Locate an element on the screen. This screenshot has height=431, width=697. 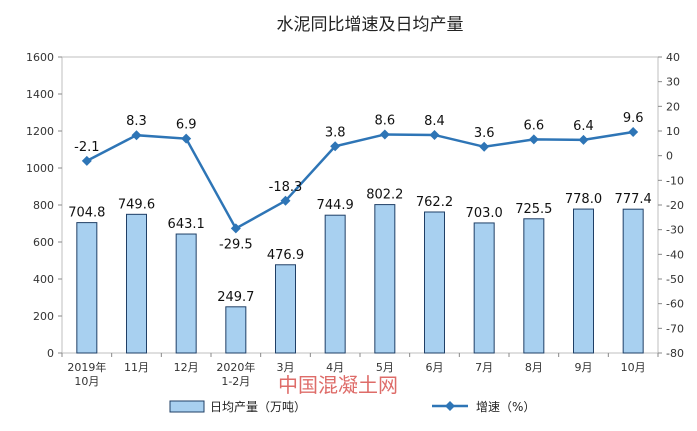
y-right-tick-label: -20 is located at coordinates (675, 205).